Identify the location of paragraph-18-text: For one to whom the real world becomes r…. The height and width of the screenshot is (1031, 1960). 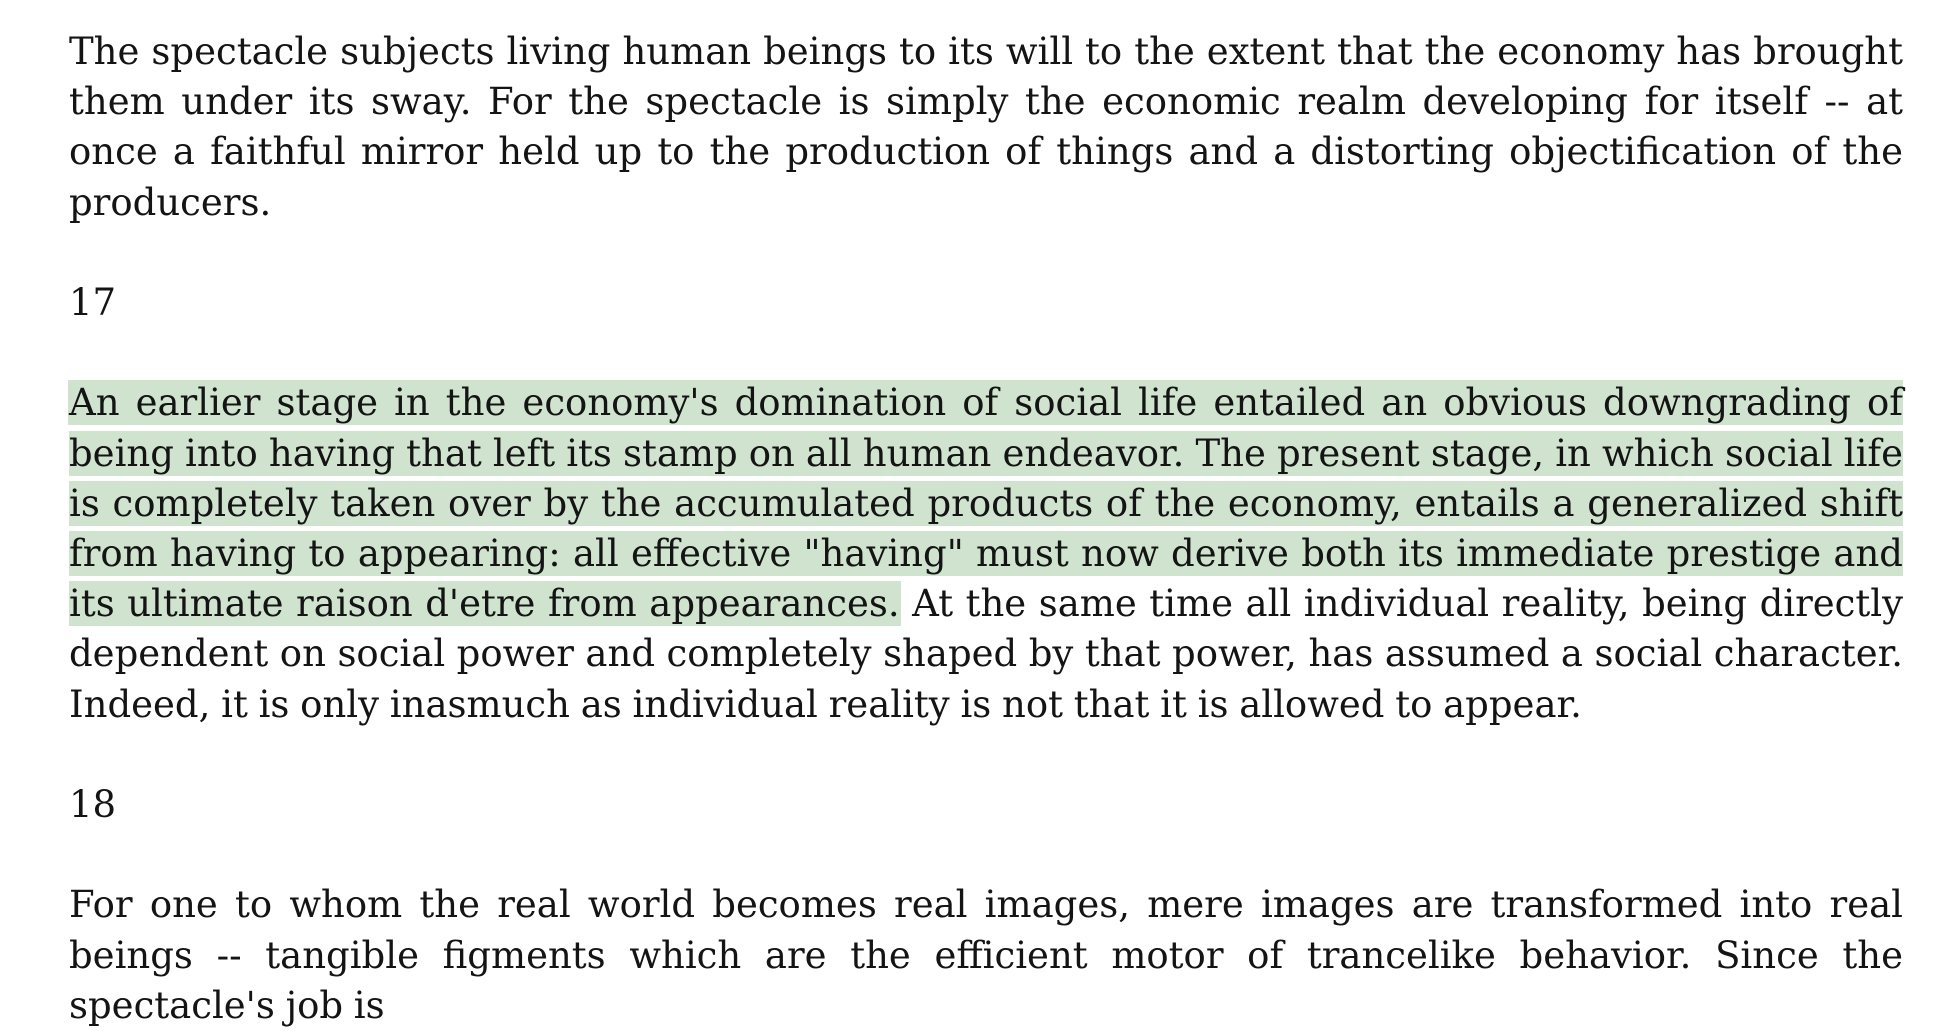
(986, 955).